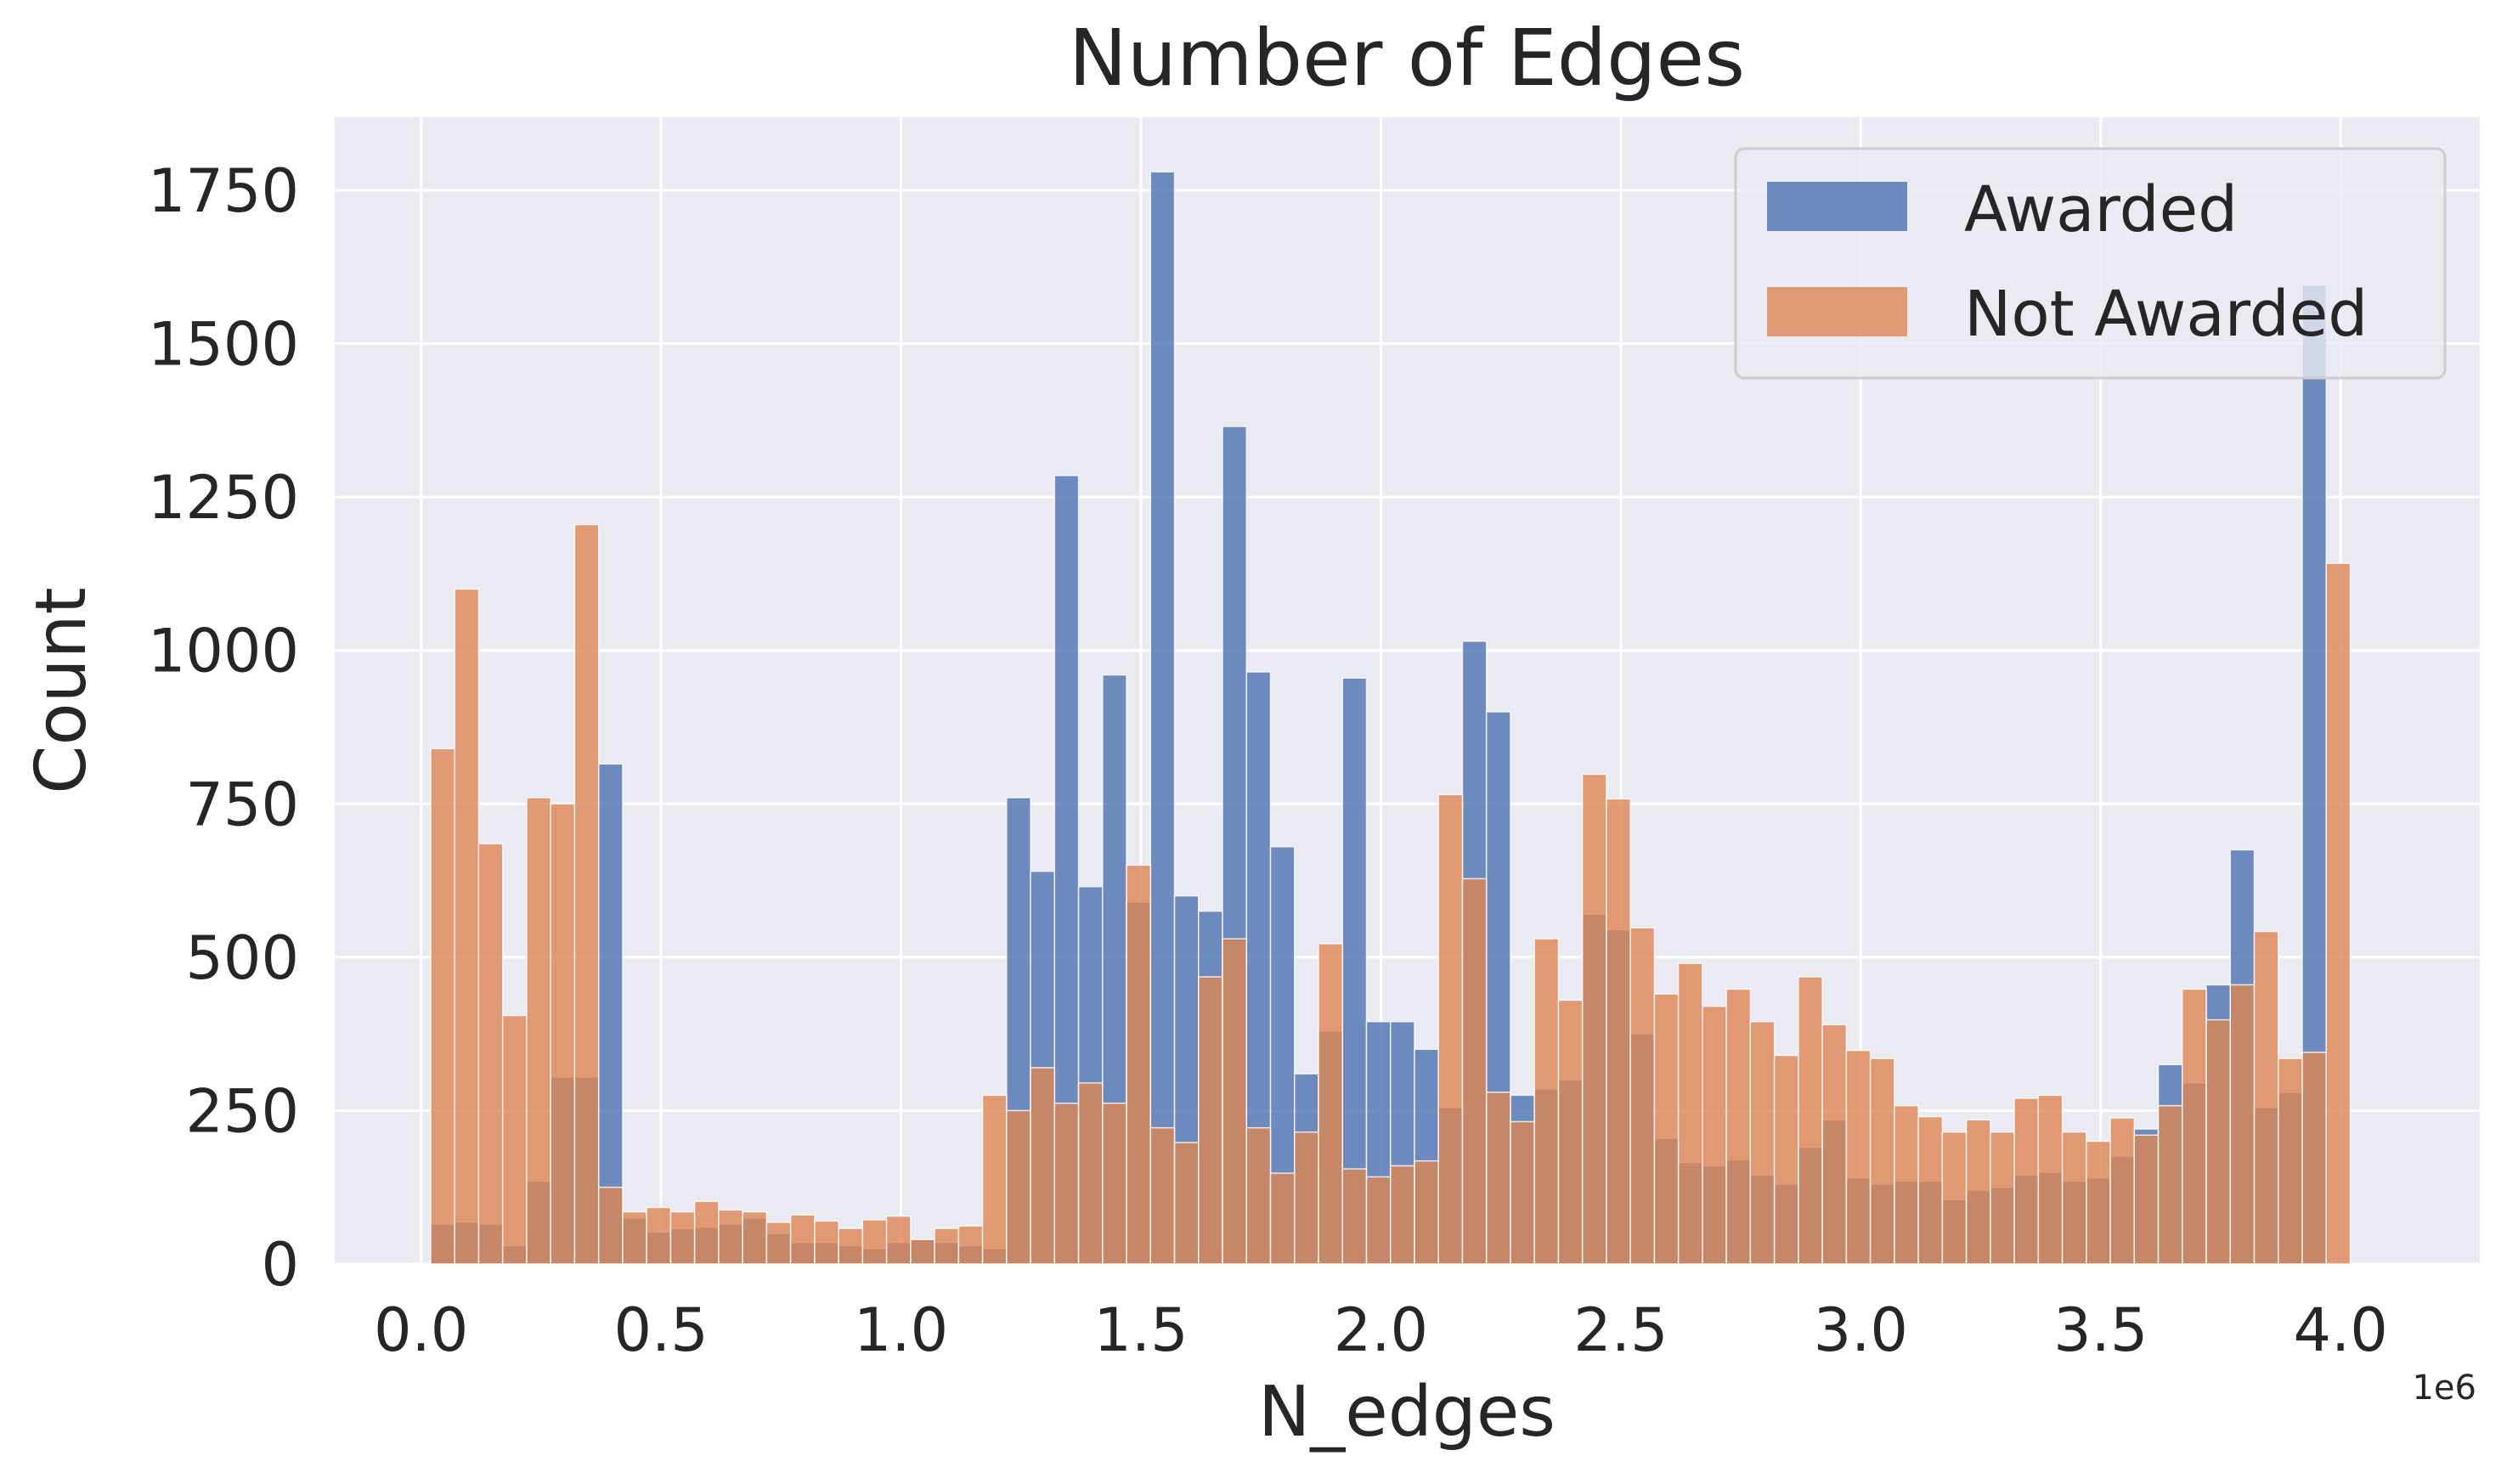 The width and height of the screenshot is (2507, 1484). What do you see at coordinates (1162, 718) in the screenshot?
I see `awarded-bar` at bounding box center [1162, 718].